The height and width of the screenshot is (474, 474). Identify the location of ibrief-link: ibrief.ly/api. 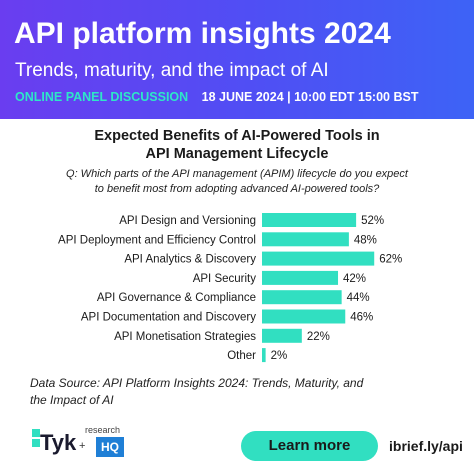
(426, 446).